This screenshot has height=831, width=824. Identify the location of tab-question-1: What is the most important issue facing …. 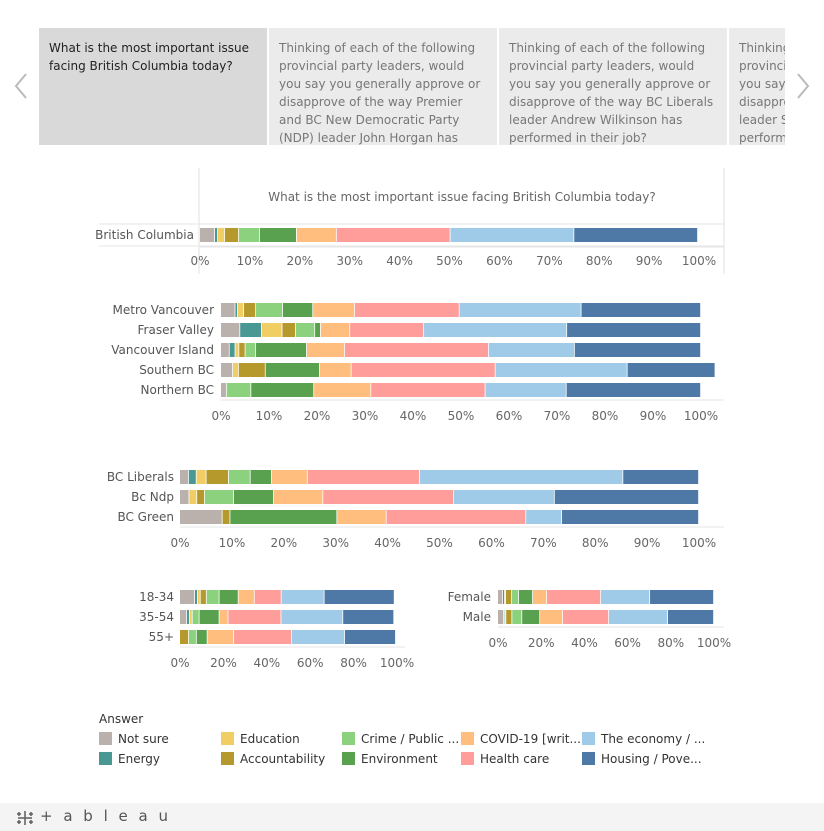
(153, 86).